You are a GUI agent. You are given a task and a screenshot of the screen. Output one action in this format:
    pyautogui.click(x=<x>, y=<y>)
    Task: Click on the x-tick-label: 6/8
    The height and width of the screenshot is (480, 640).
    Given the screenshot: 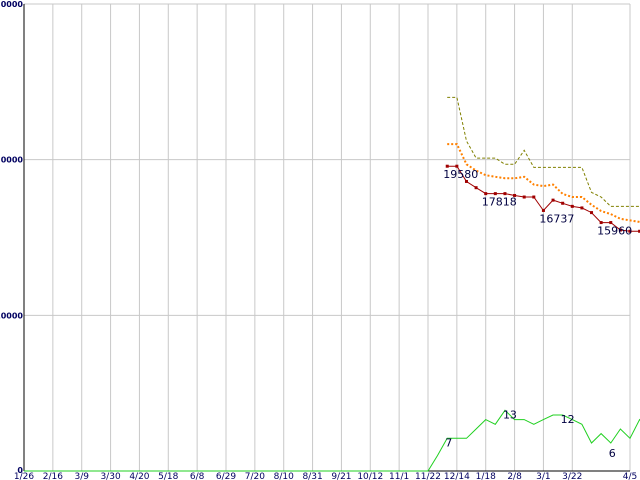 What is the action you would take?
    pyautogui.click(x=197, y=476)
    